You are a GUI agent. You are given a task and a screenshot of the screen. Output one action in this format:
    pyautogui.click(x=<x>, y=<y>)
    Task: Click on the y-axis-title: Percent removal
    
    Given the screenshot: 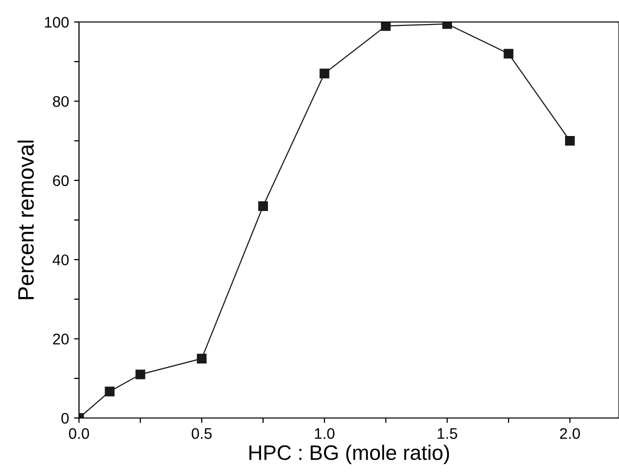 What is the action you would take?
    pyautogui.click(x=26, y=220)
    